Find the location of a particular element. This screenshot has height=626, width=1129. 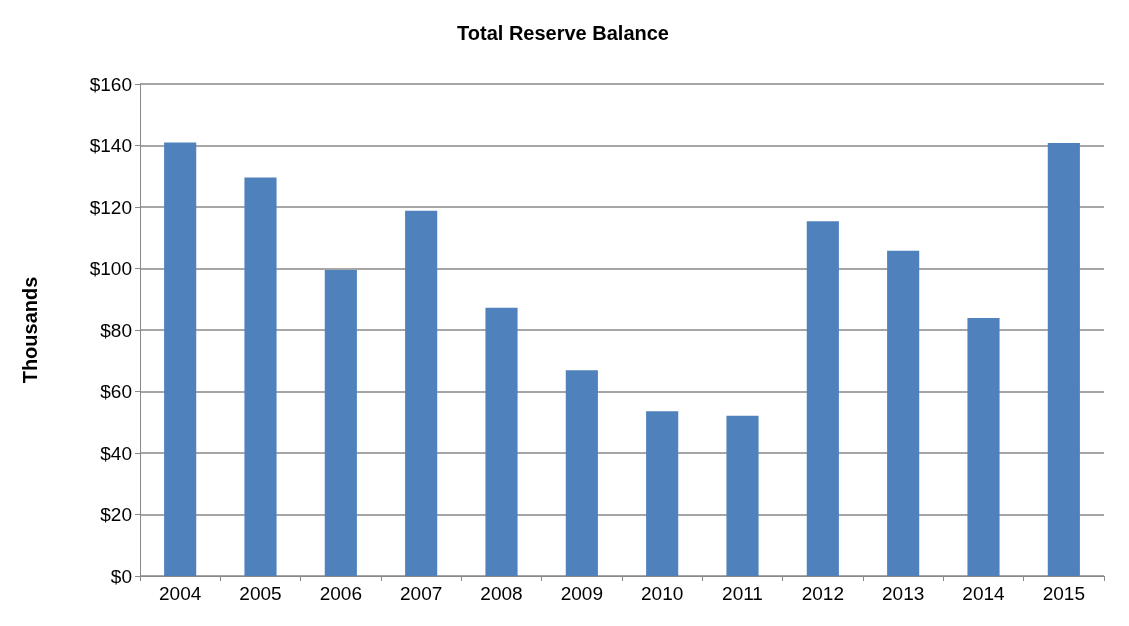

y-tick-label: $0 is located at coordinates (121, 576).